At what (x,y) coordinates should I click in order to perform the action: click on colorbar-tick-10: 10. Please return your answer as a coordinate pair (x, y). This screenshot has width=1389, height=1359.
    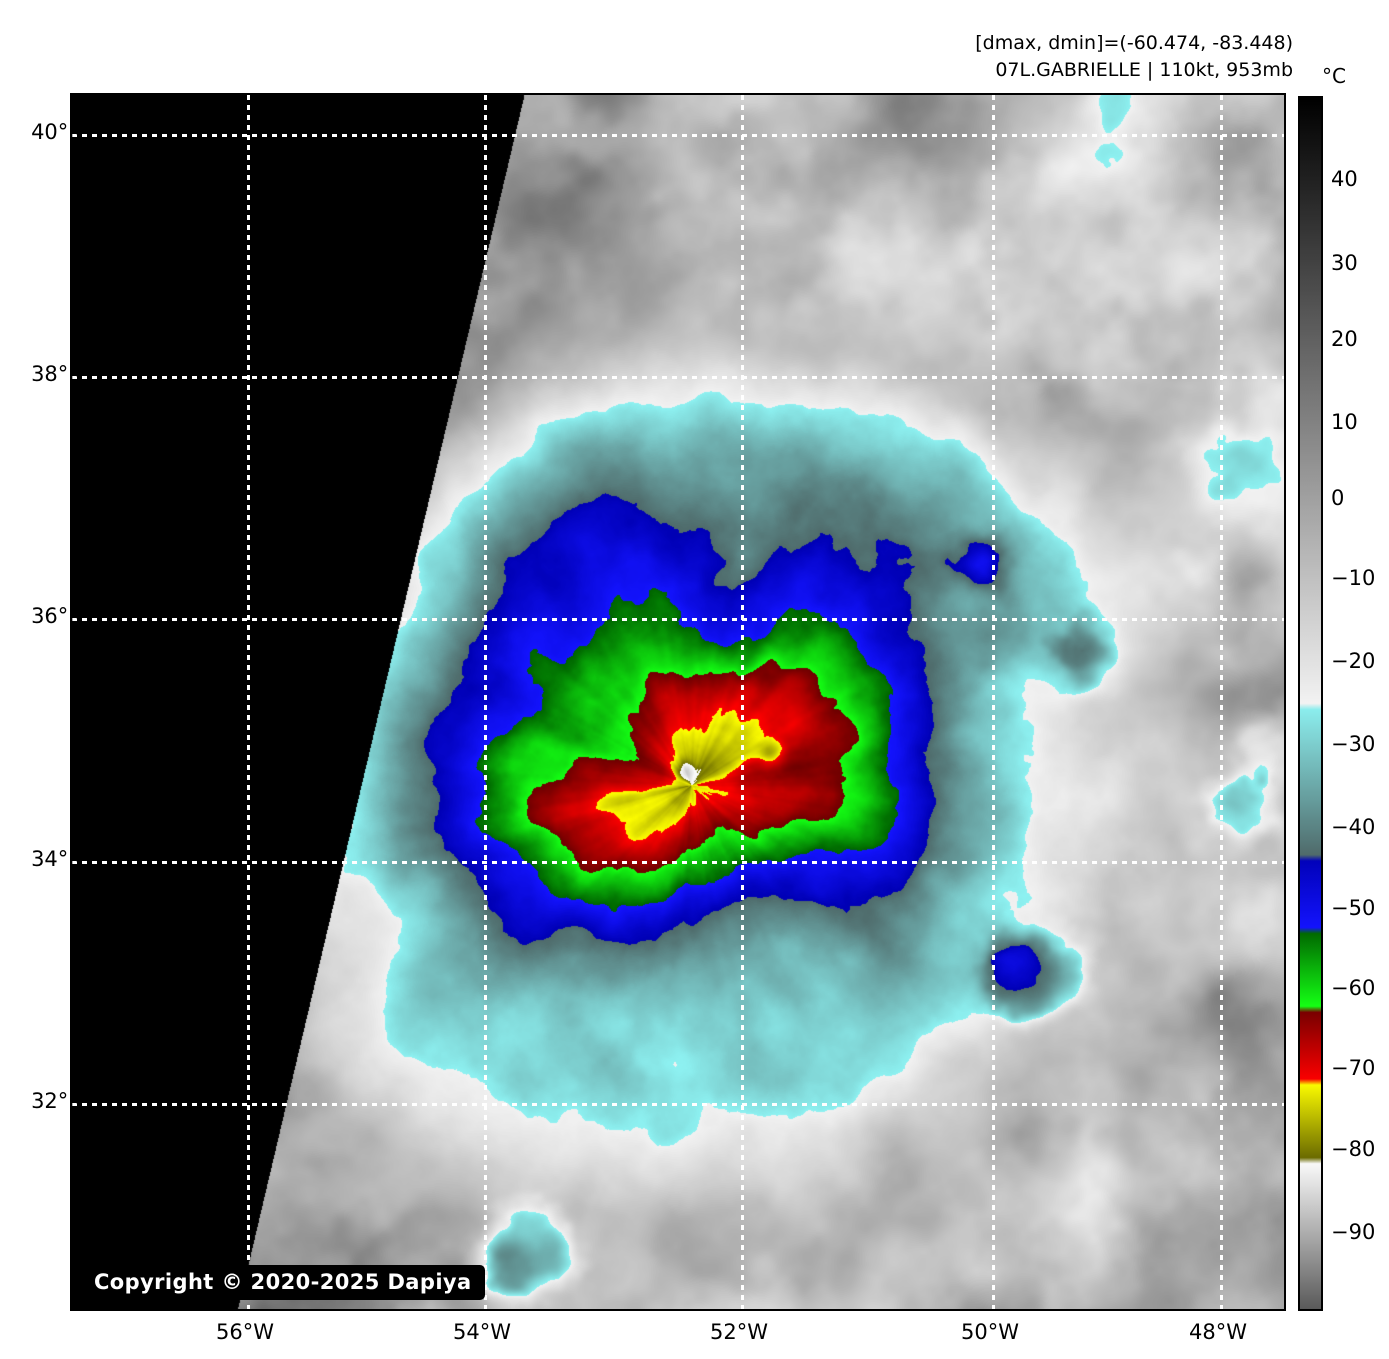
    Looking at the image, I should click on (1344, 422).